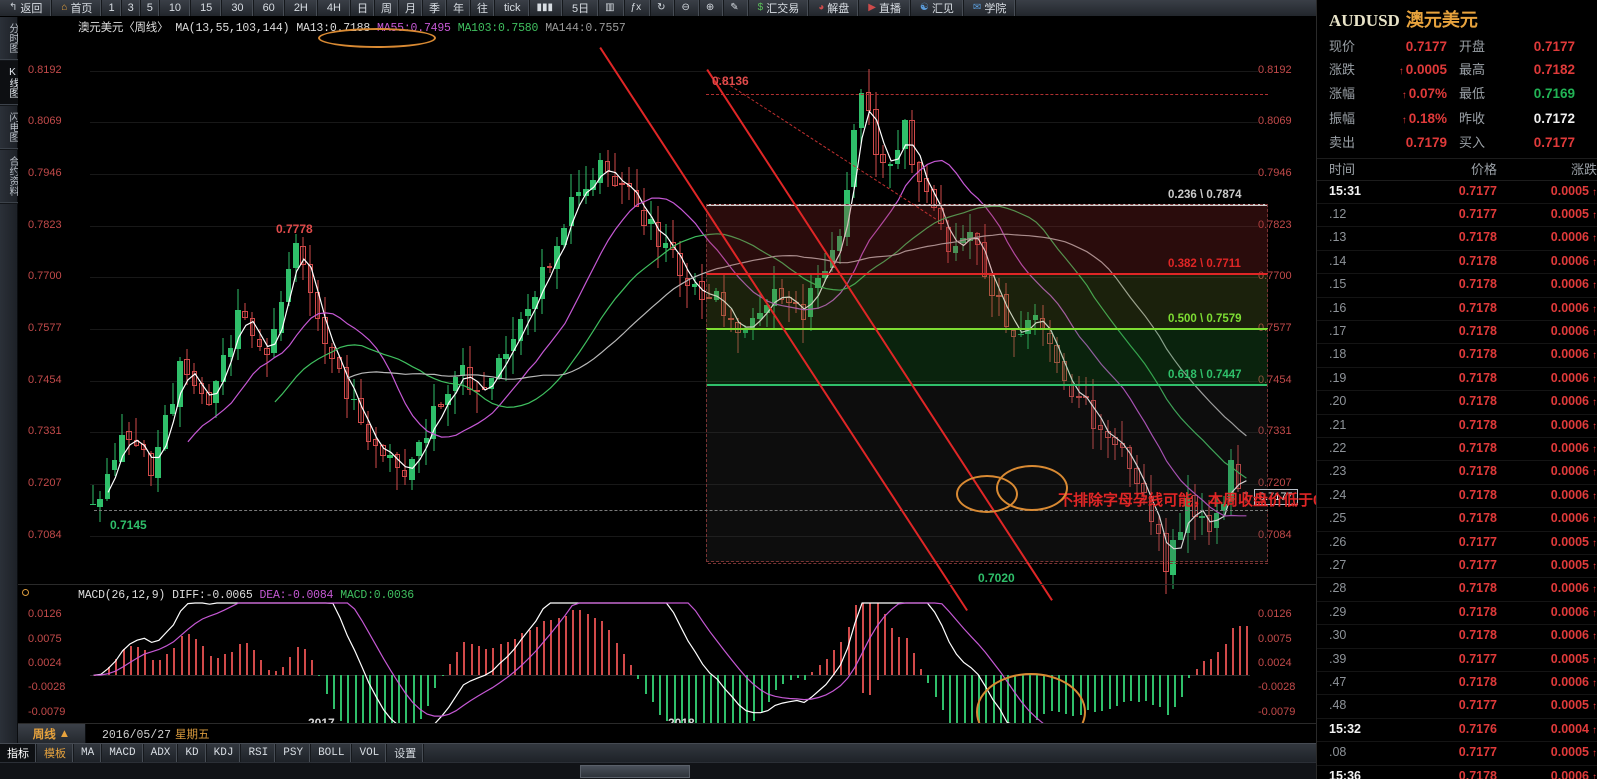 The image size is (1597, 779). Describe the element at coordinates (207, 8) in the screenshot. I see `toolbar-p15: 15` at that location.